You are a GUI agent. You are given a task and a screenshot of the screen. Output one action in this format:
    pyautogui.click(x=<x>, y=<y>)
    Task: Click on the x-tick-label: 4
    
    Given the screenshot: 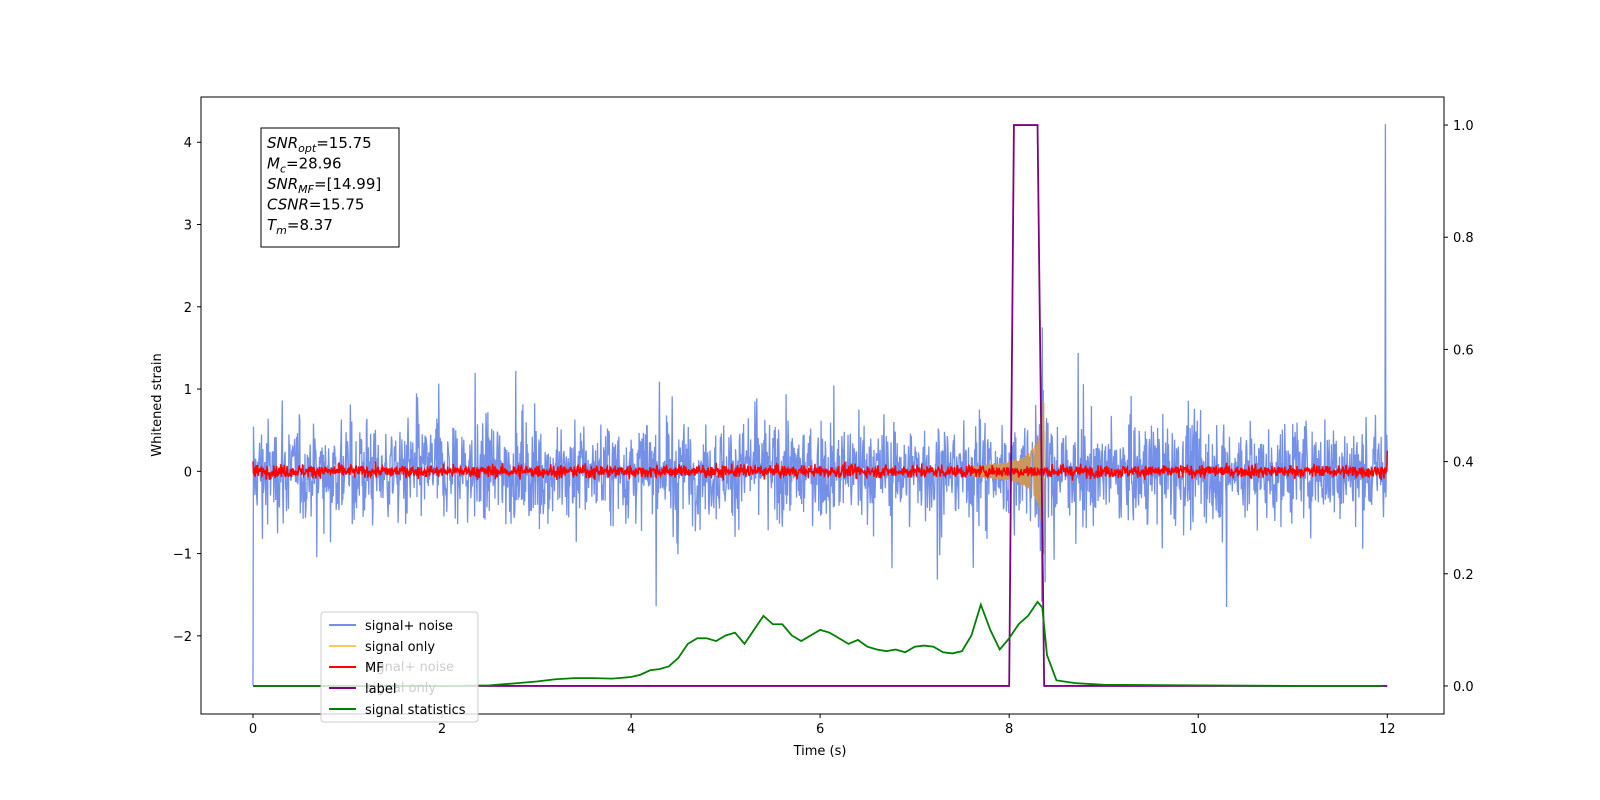 What is the action you would take?
    pyautogui.click(x=631, y=729)
    